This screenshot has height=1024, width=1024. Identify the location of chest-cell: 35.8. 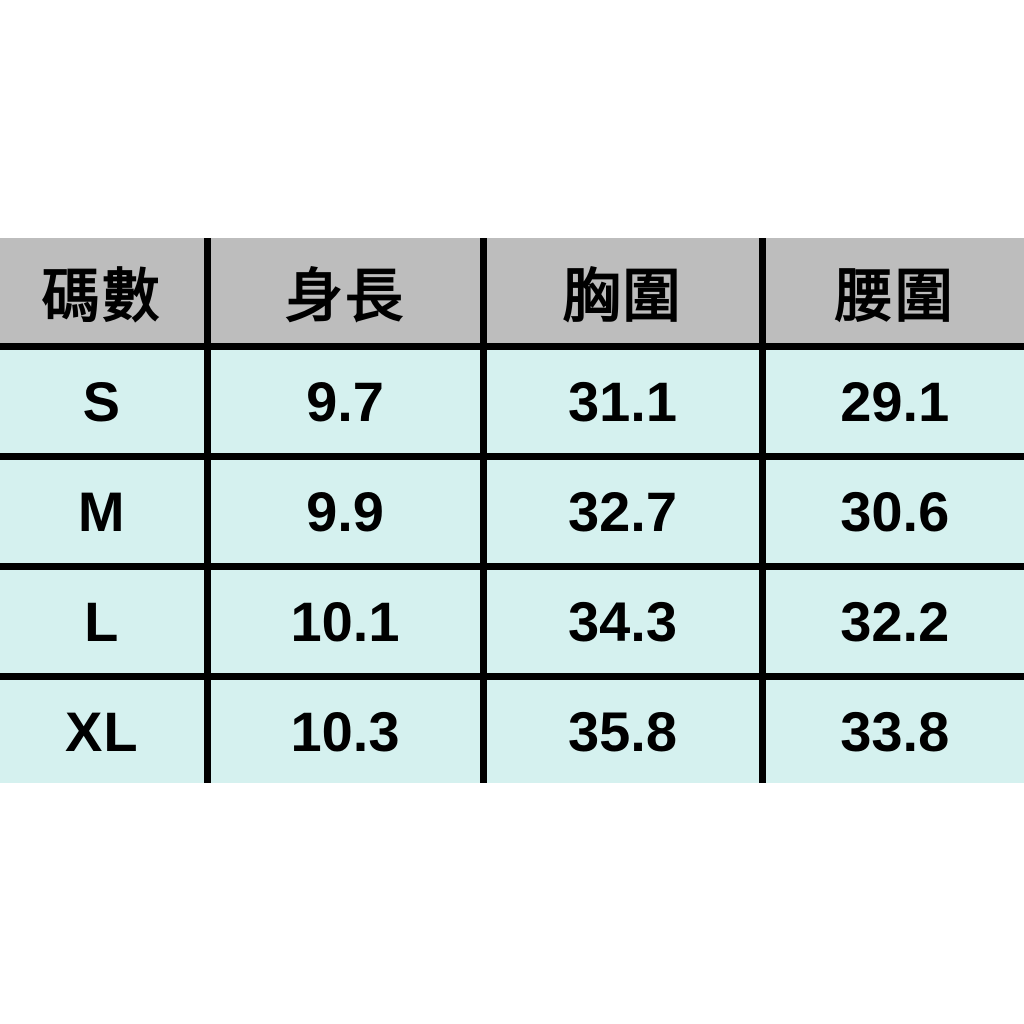
(622, 728).